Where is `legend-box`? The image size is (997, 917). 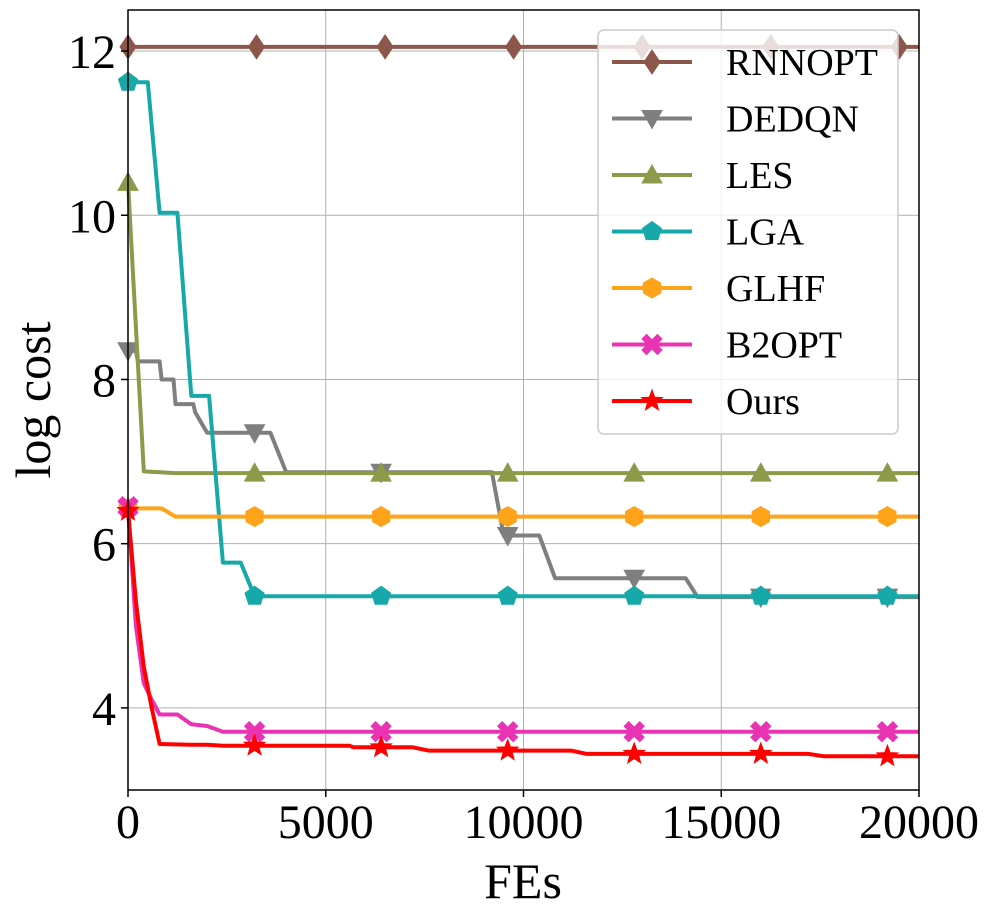 legend-box is located at coordinates (748, 232).